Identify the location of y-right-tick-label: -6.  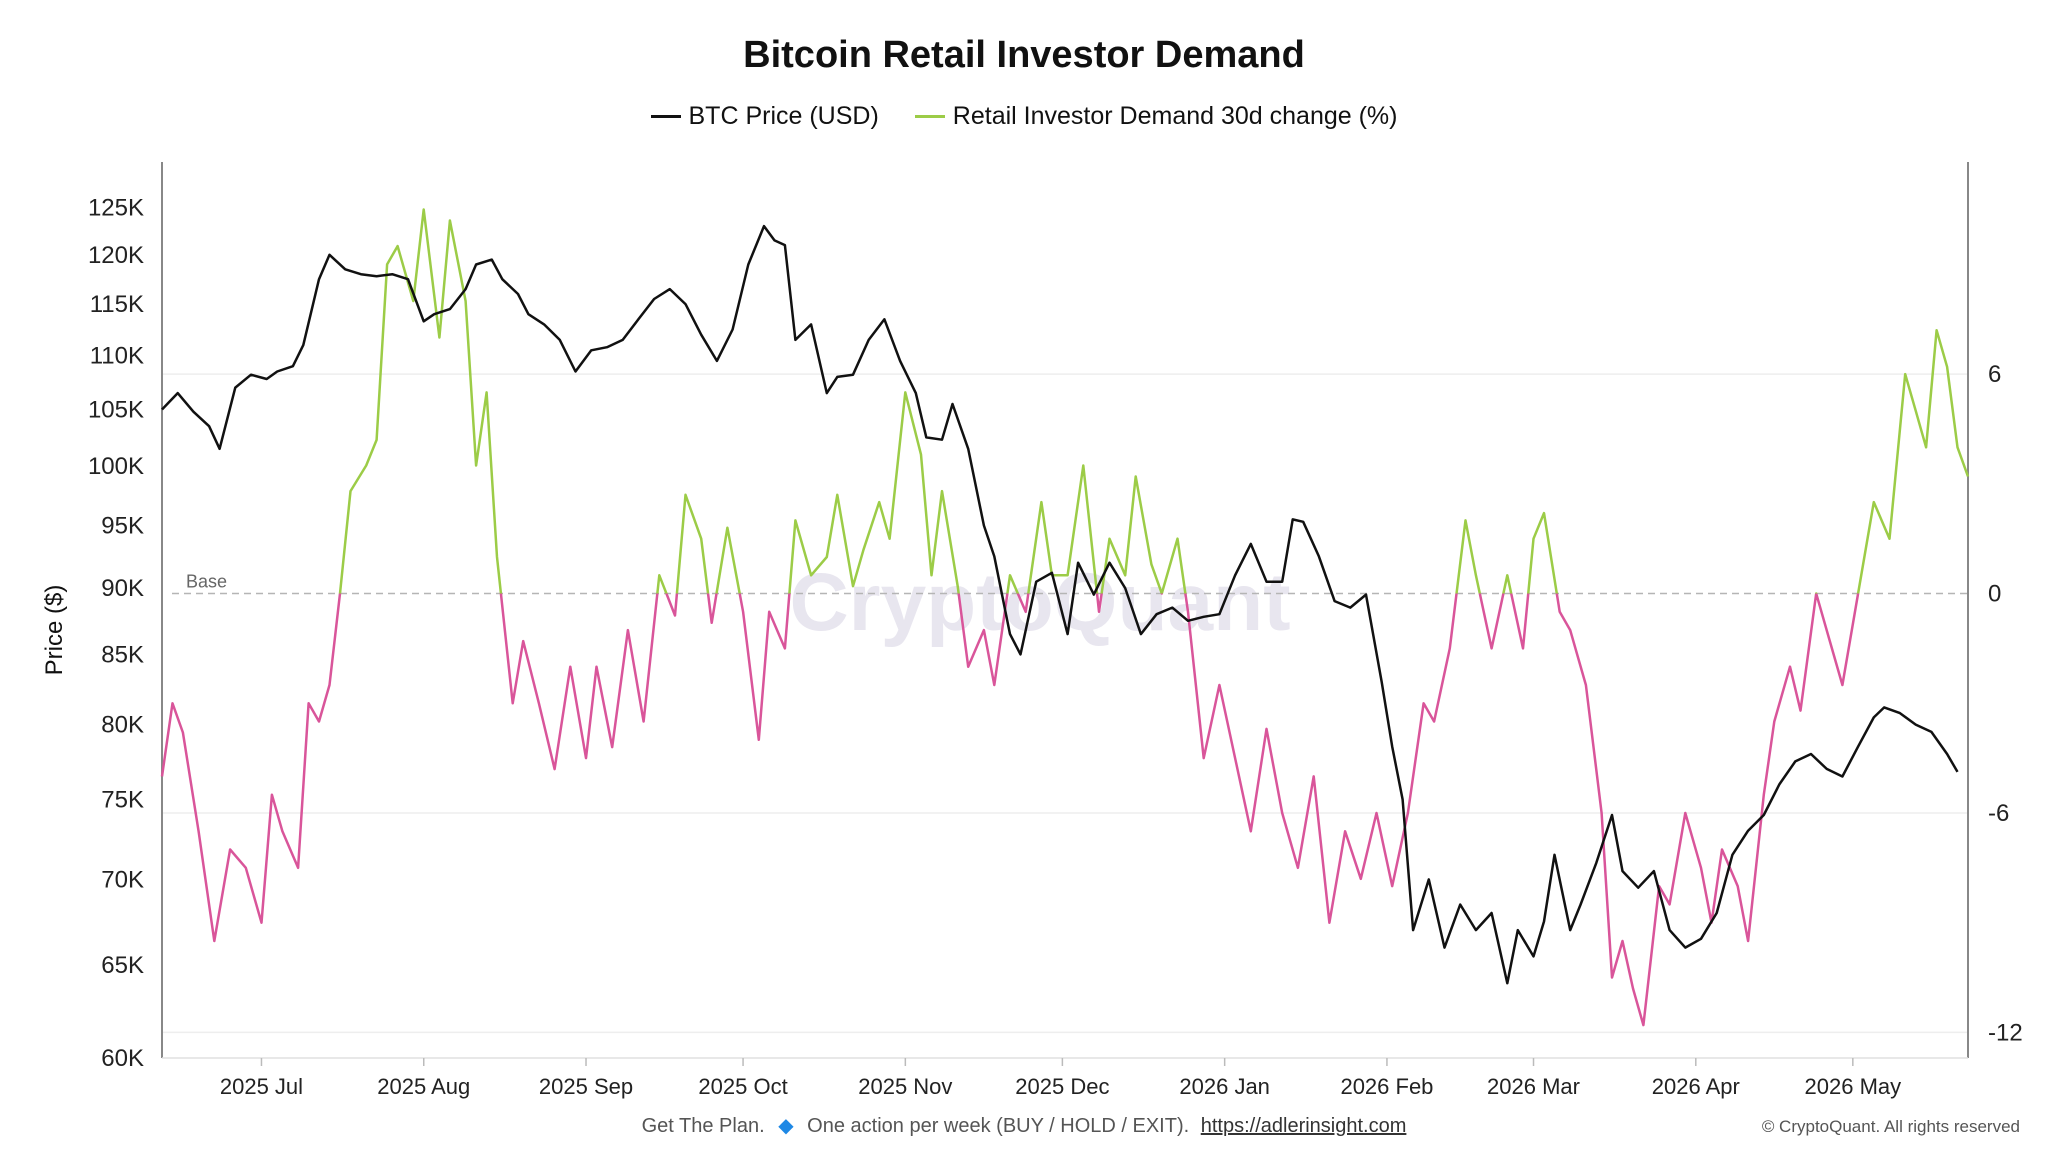
(1998, 813).